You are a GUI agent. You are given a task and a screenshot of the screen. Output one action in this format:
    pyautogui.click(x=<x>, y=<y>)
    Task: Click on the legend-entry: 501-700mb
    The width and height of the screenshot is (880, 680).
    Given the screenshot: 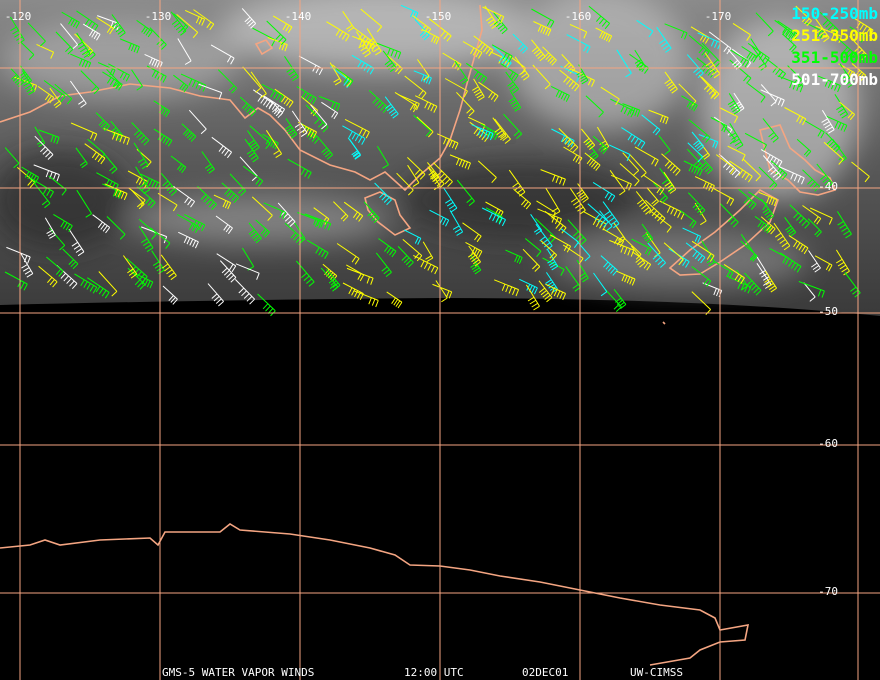 What is the action you would take?
    pyautogui.click(x=834, y=79)
    